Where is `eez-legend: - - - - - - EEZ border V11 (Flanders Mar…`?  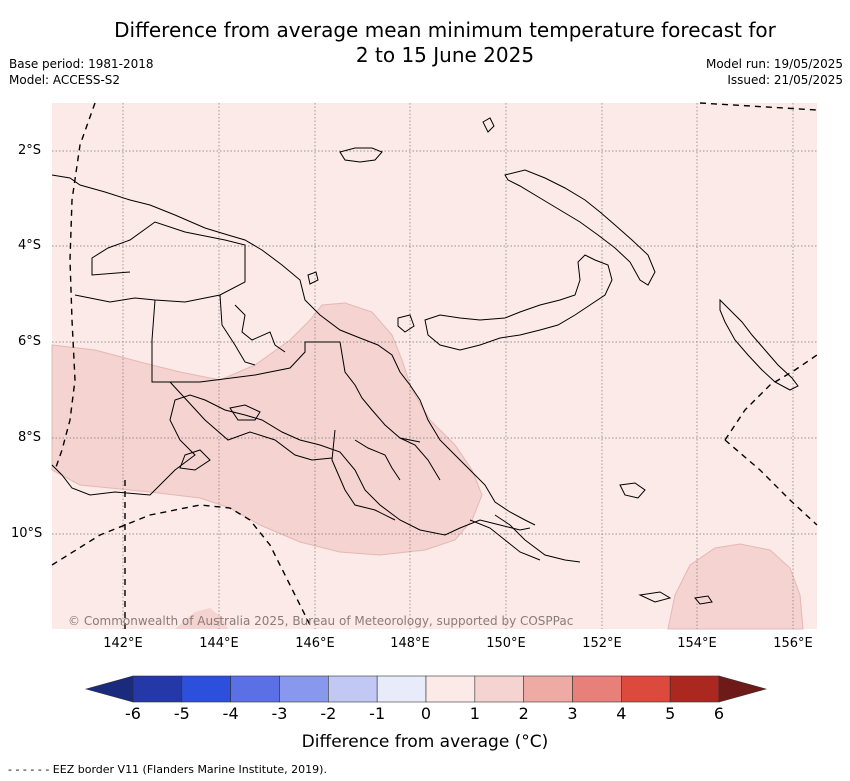 eez-legend: - - - - - - EEZ border V11 (Flanders Mar… is located at coordinates (167, 769).